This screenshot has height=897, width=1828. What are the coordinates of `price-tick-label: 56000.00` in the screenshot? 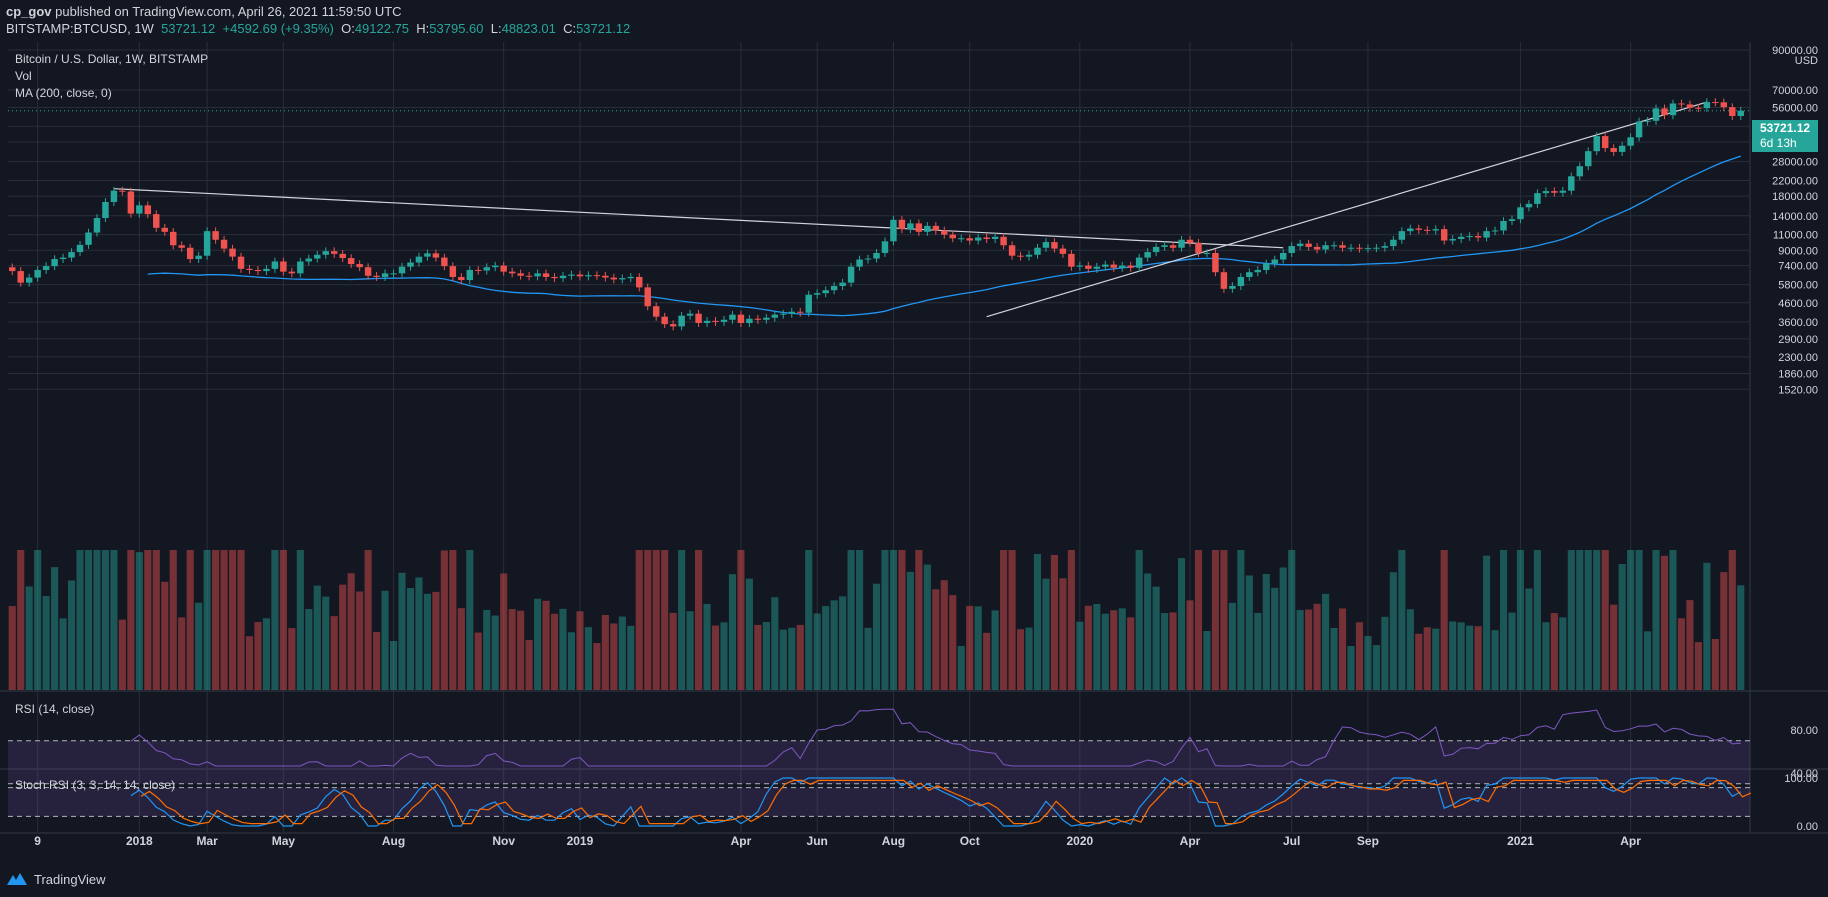 It's located at (1795, 108).